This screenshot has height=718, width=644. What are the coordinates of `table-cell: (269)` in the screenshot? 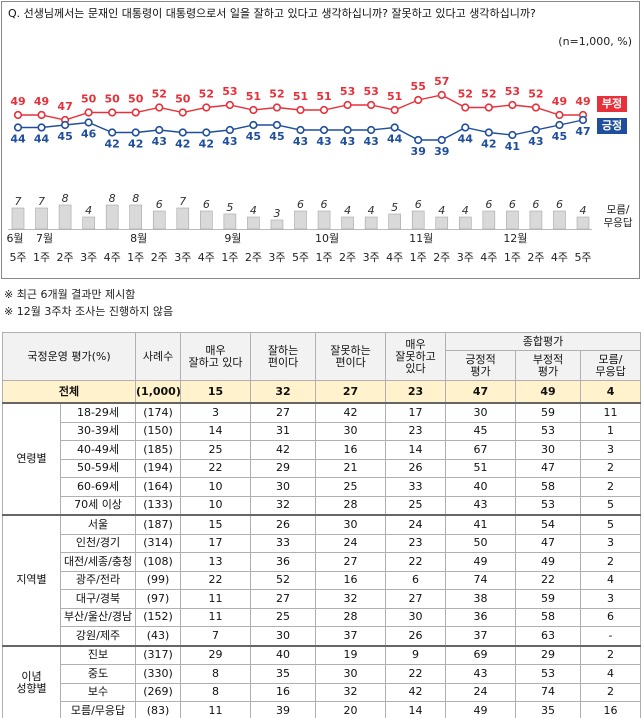 It's located at (158, 692).